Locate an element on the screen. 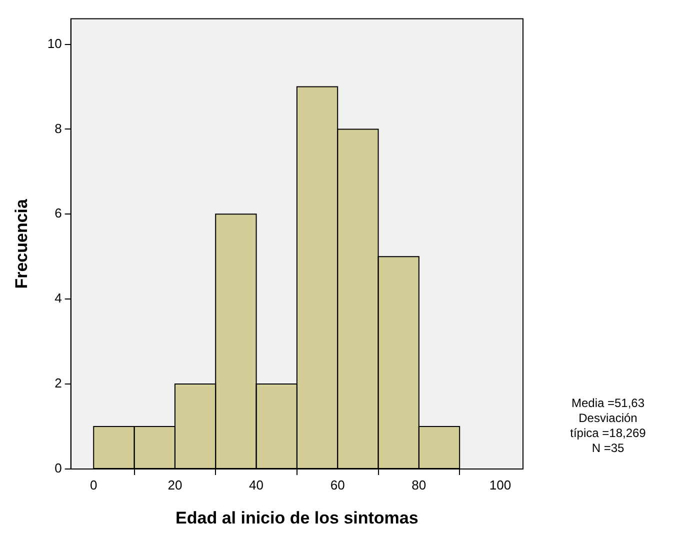 Image resolution: width=681 pixels, height=541 pixels. text: Desviación típica =18,269 is located at coordinates (608, 426).